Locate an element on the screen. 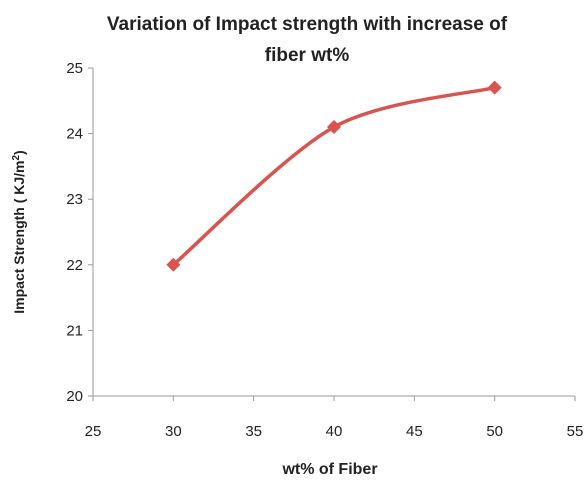 This screenshot has width=586, height=484. x-axis-title: wt% of Fiber is located at coordinates (329, 469).